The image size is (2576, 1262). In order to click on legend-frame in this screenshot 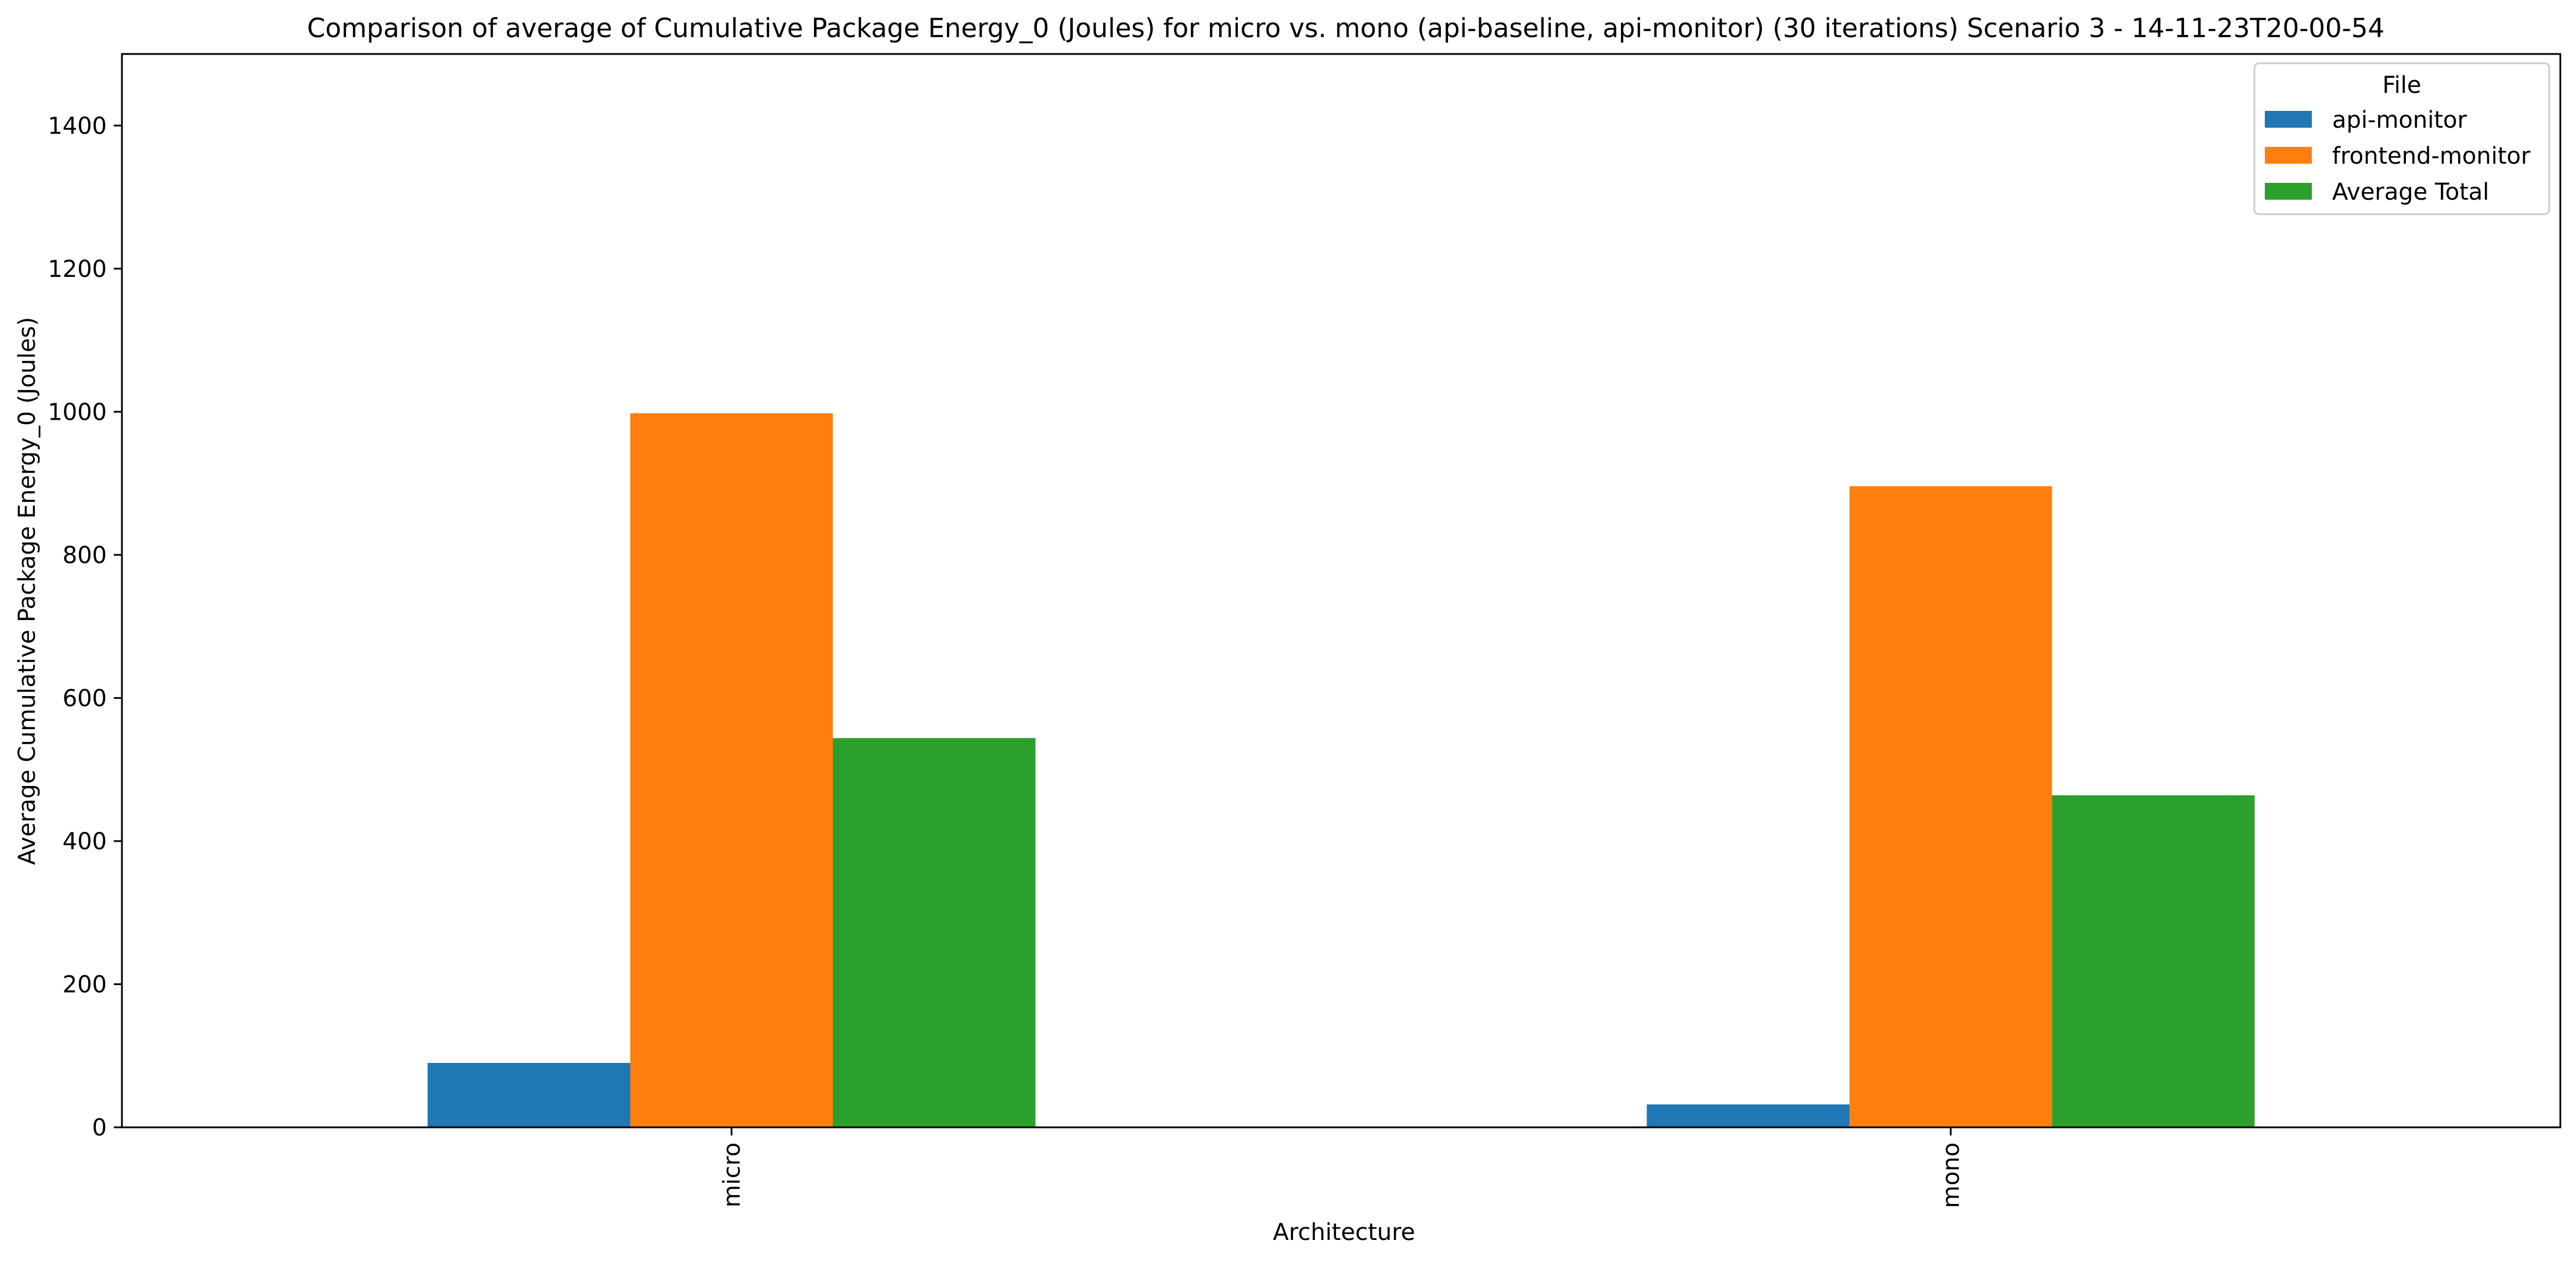, I will do `click(2401, 138)`.